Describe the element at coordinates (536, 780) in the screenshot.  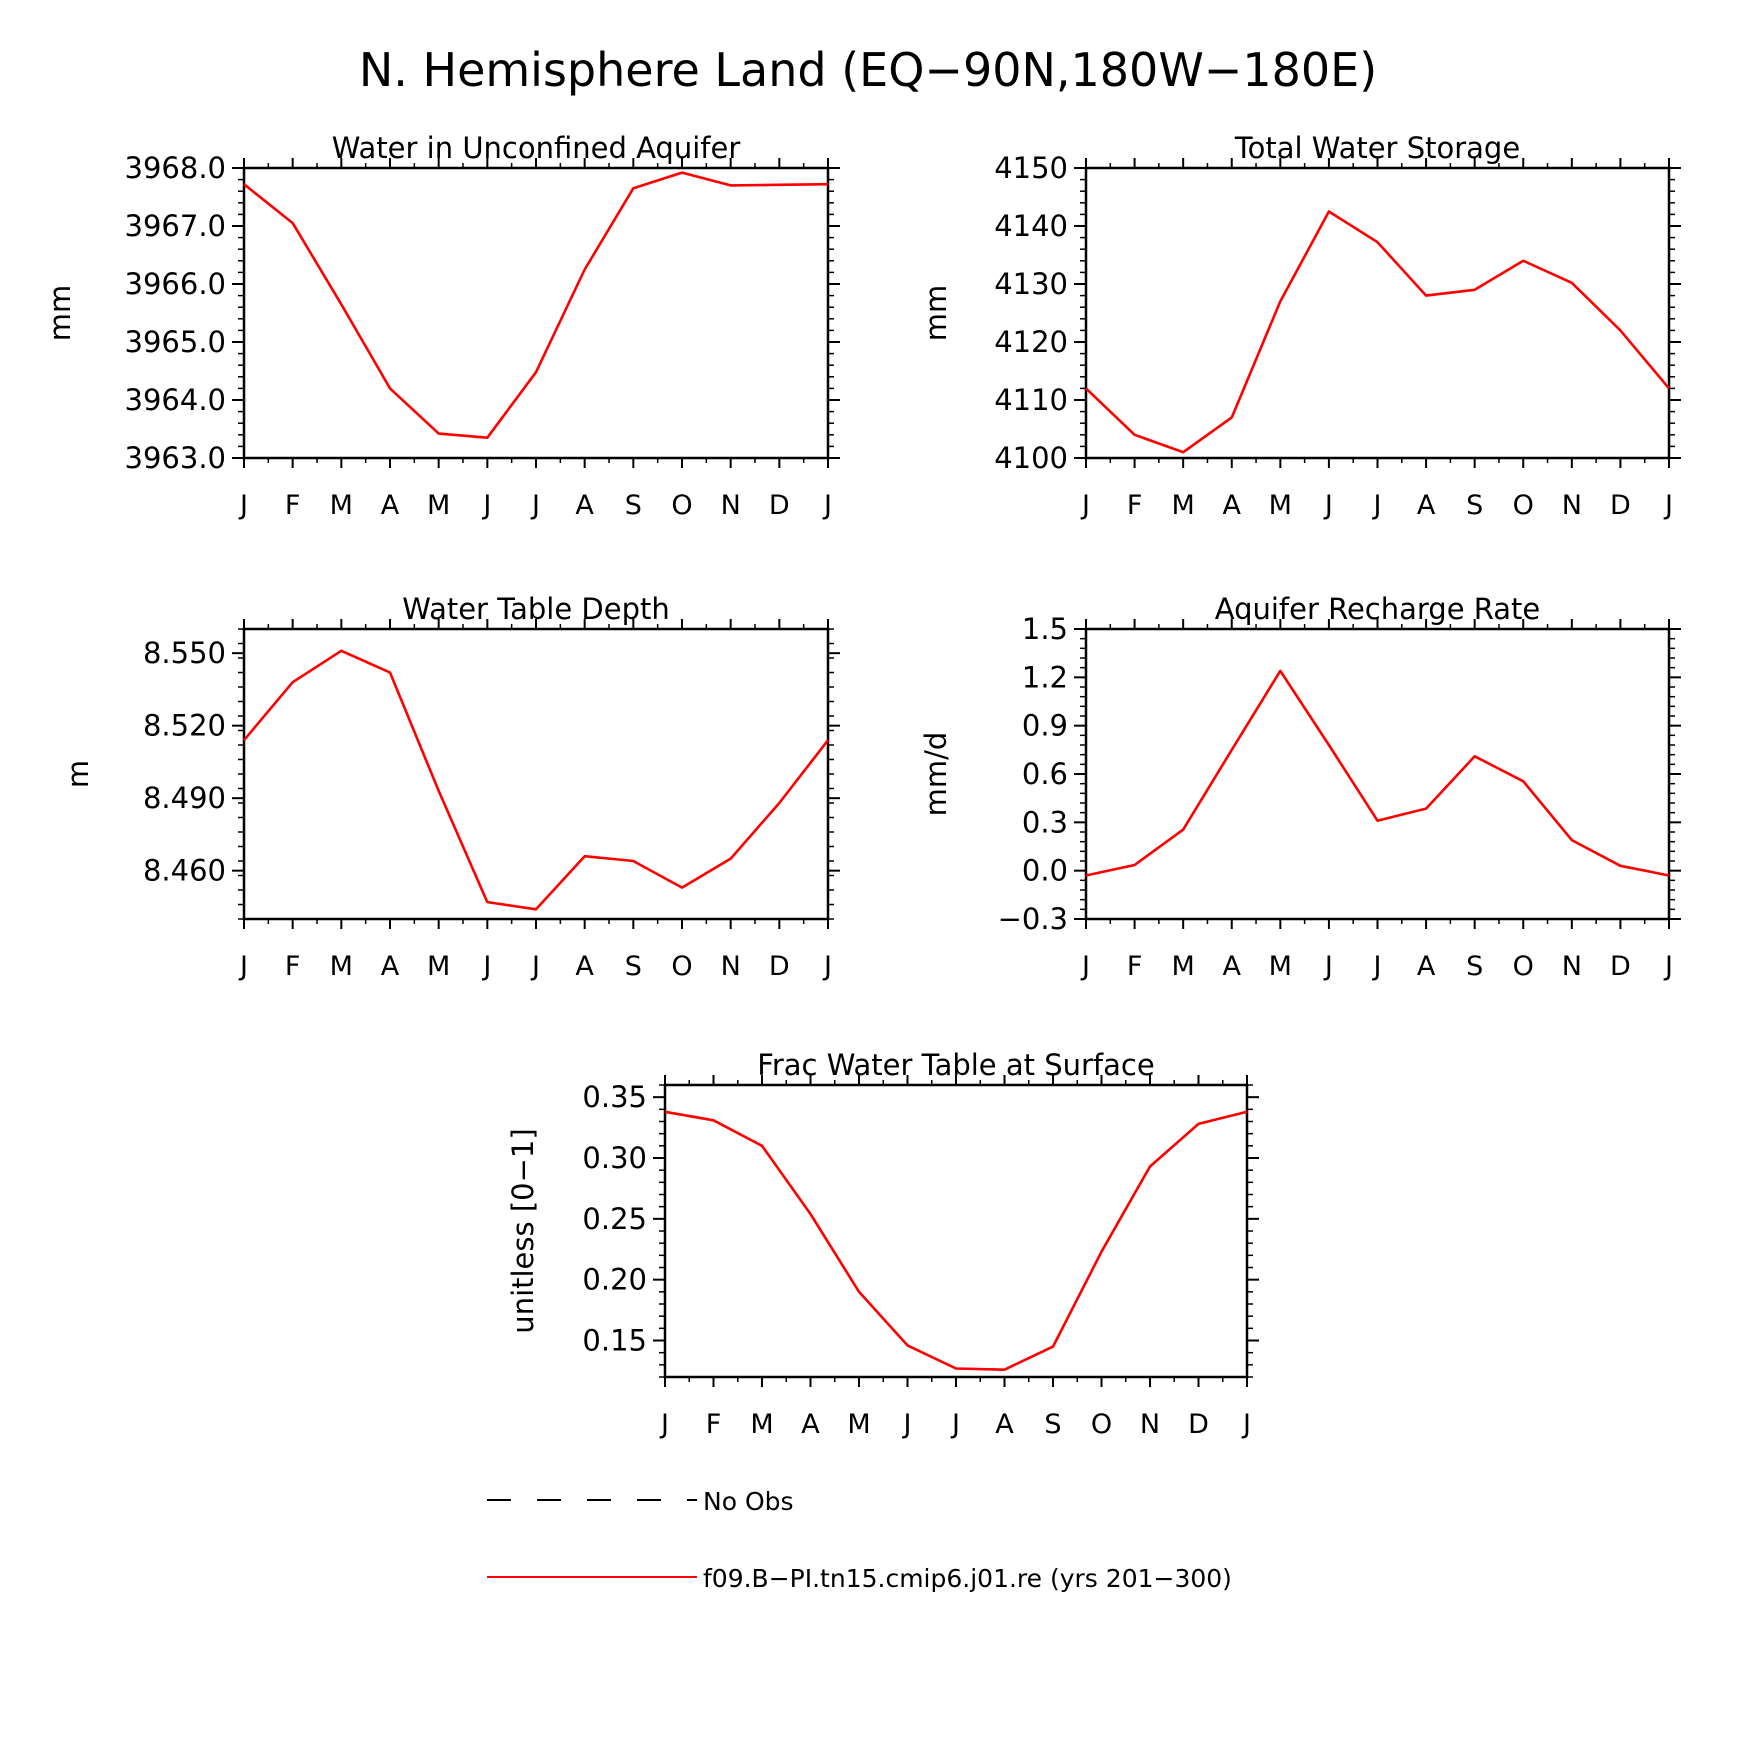
I see `series-line-water-table-depth` at that location.